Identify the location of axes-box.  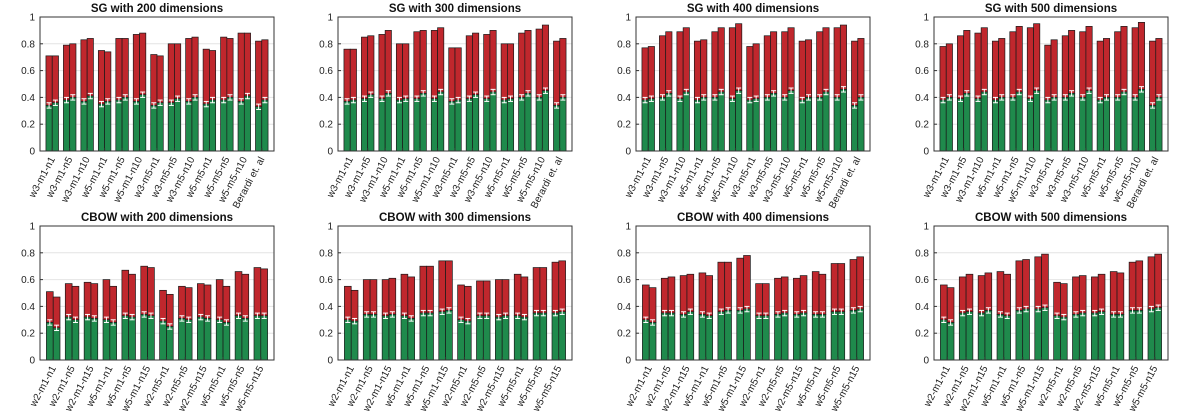
(753, 293).